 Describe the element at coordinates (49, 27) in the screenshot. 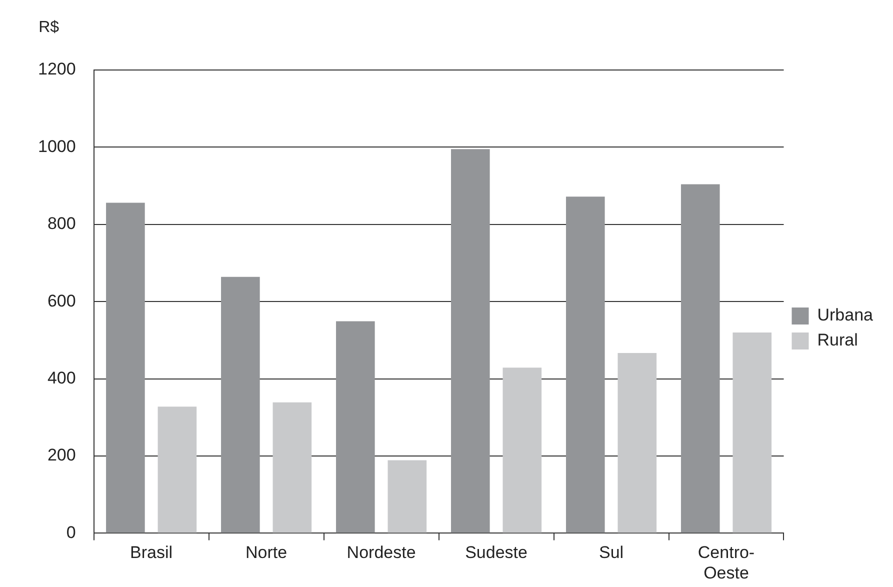

I see `y-axis-title: R$` at that location.